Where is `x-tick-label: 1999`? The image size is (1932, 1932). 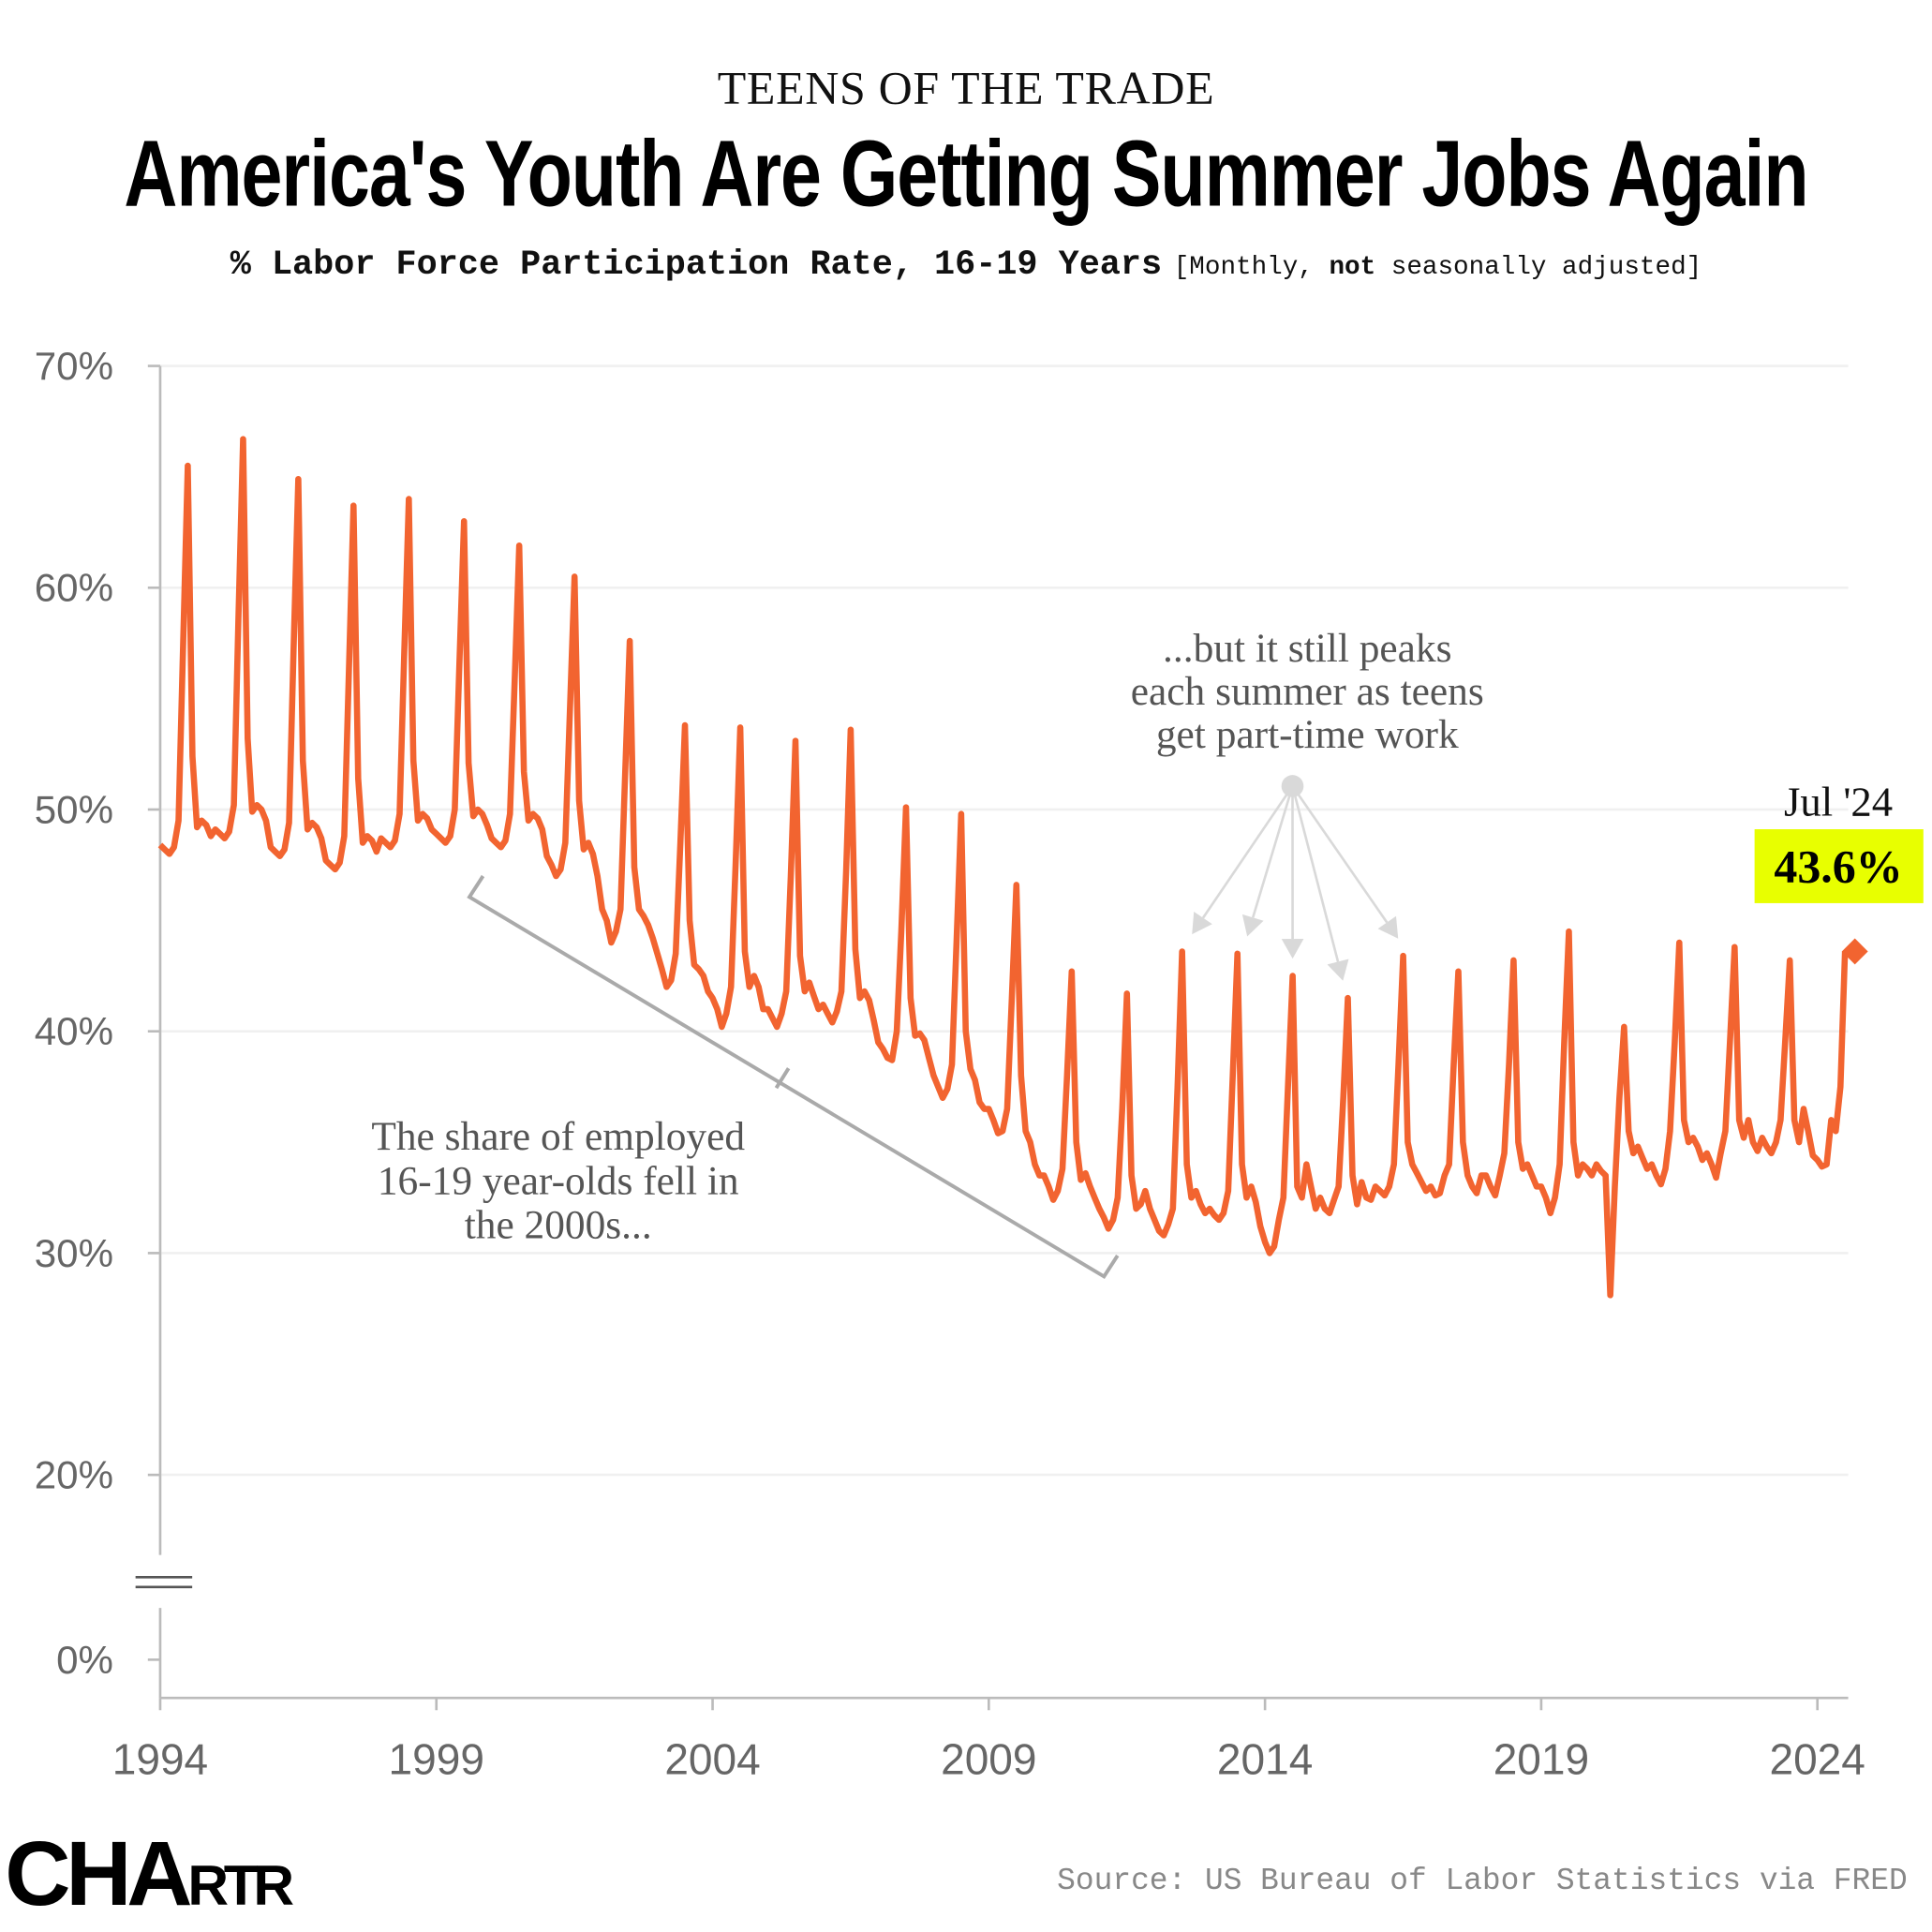 x-tick-label: 1999 is located at coordinates (437, 1760).